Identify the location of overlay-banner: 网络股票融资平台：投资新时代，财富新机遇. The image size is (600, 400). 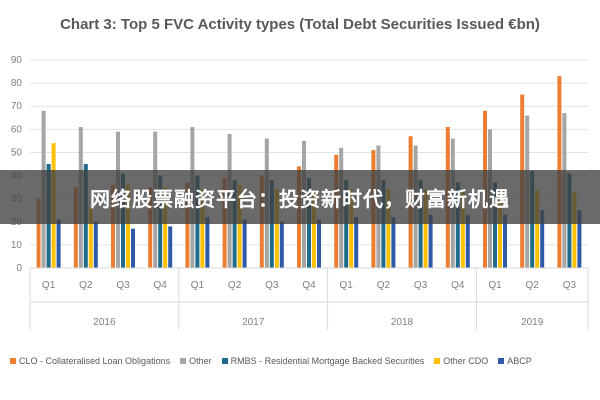
(300, 197).